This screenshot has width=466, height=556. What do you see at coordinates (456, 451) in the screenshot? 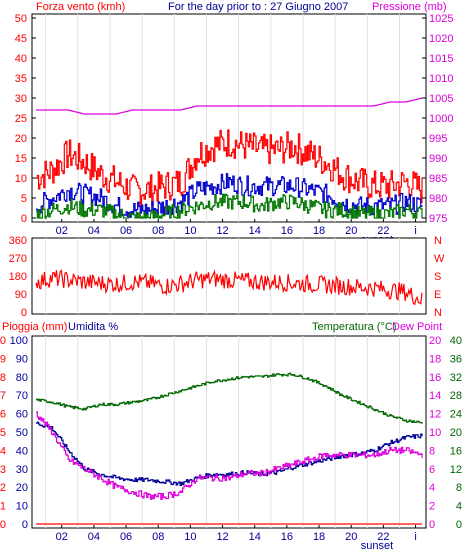
I see `temp-tick-label: 16` at bounding box center [456, 451].